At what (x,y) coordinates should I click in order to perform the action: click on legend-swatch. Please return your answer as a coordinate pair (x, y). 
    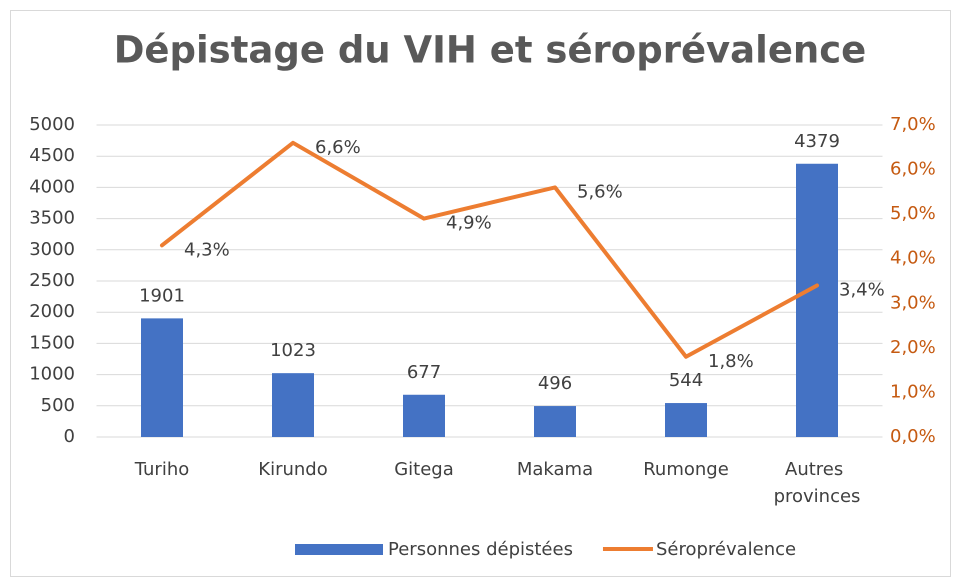
    Looking at the image, I should click on (339, 549).